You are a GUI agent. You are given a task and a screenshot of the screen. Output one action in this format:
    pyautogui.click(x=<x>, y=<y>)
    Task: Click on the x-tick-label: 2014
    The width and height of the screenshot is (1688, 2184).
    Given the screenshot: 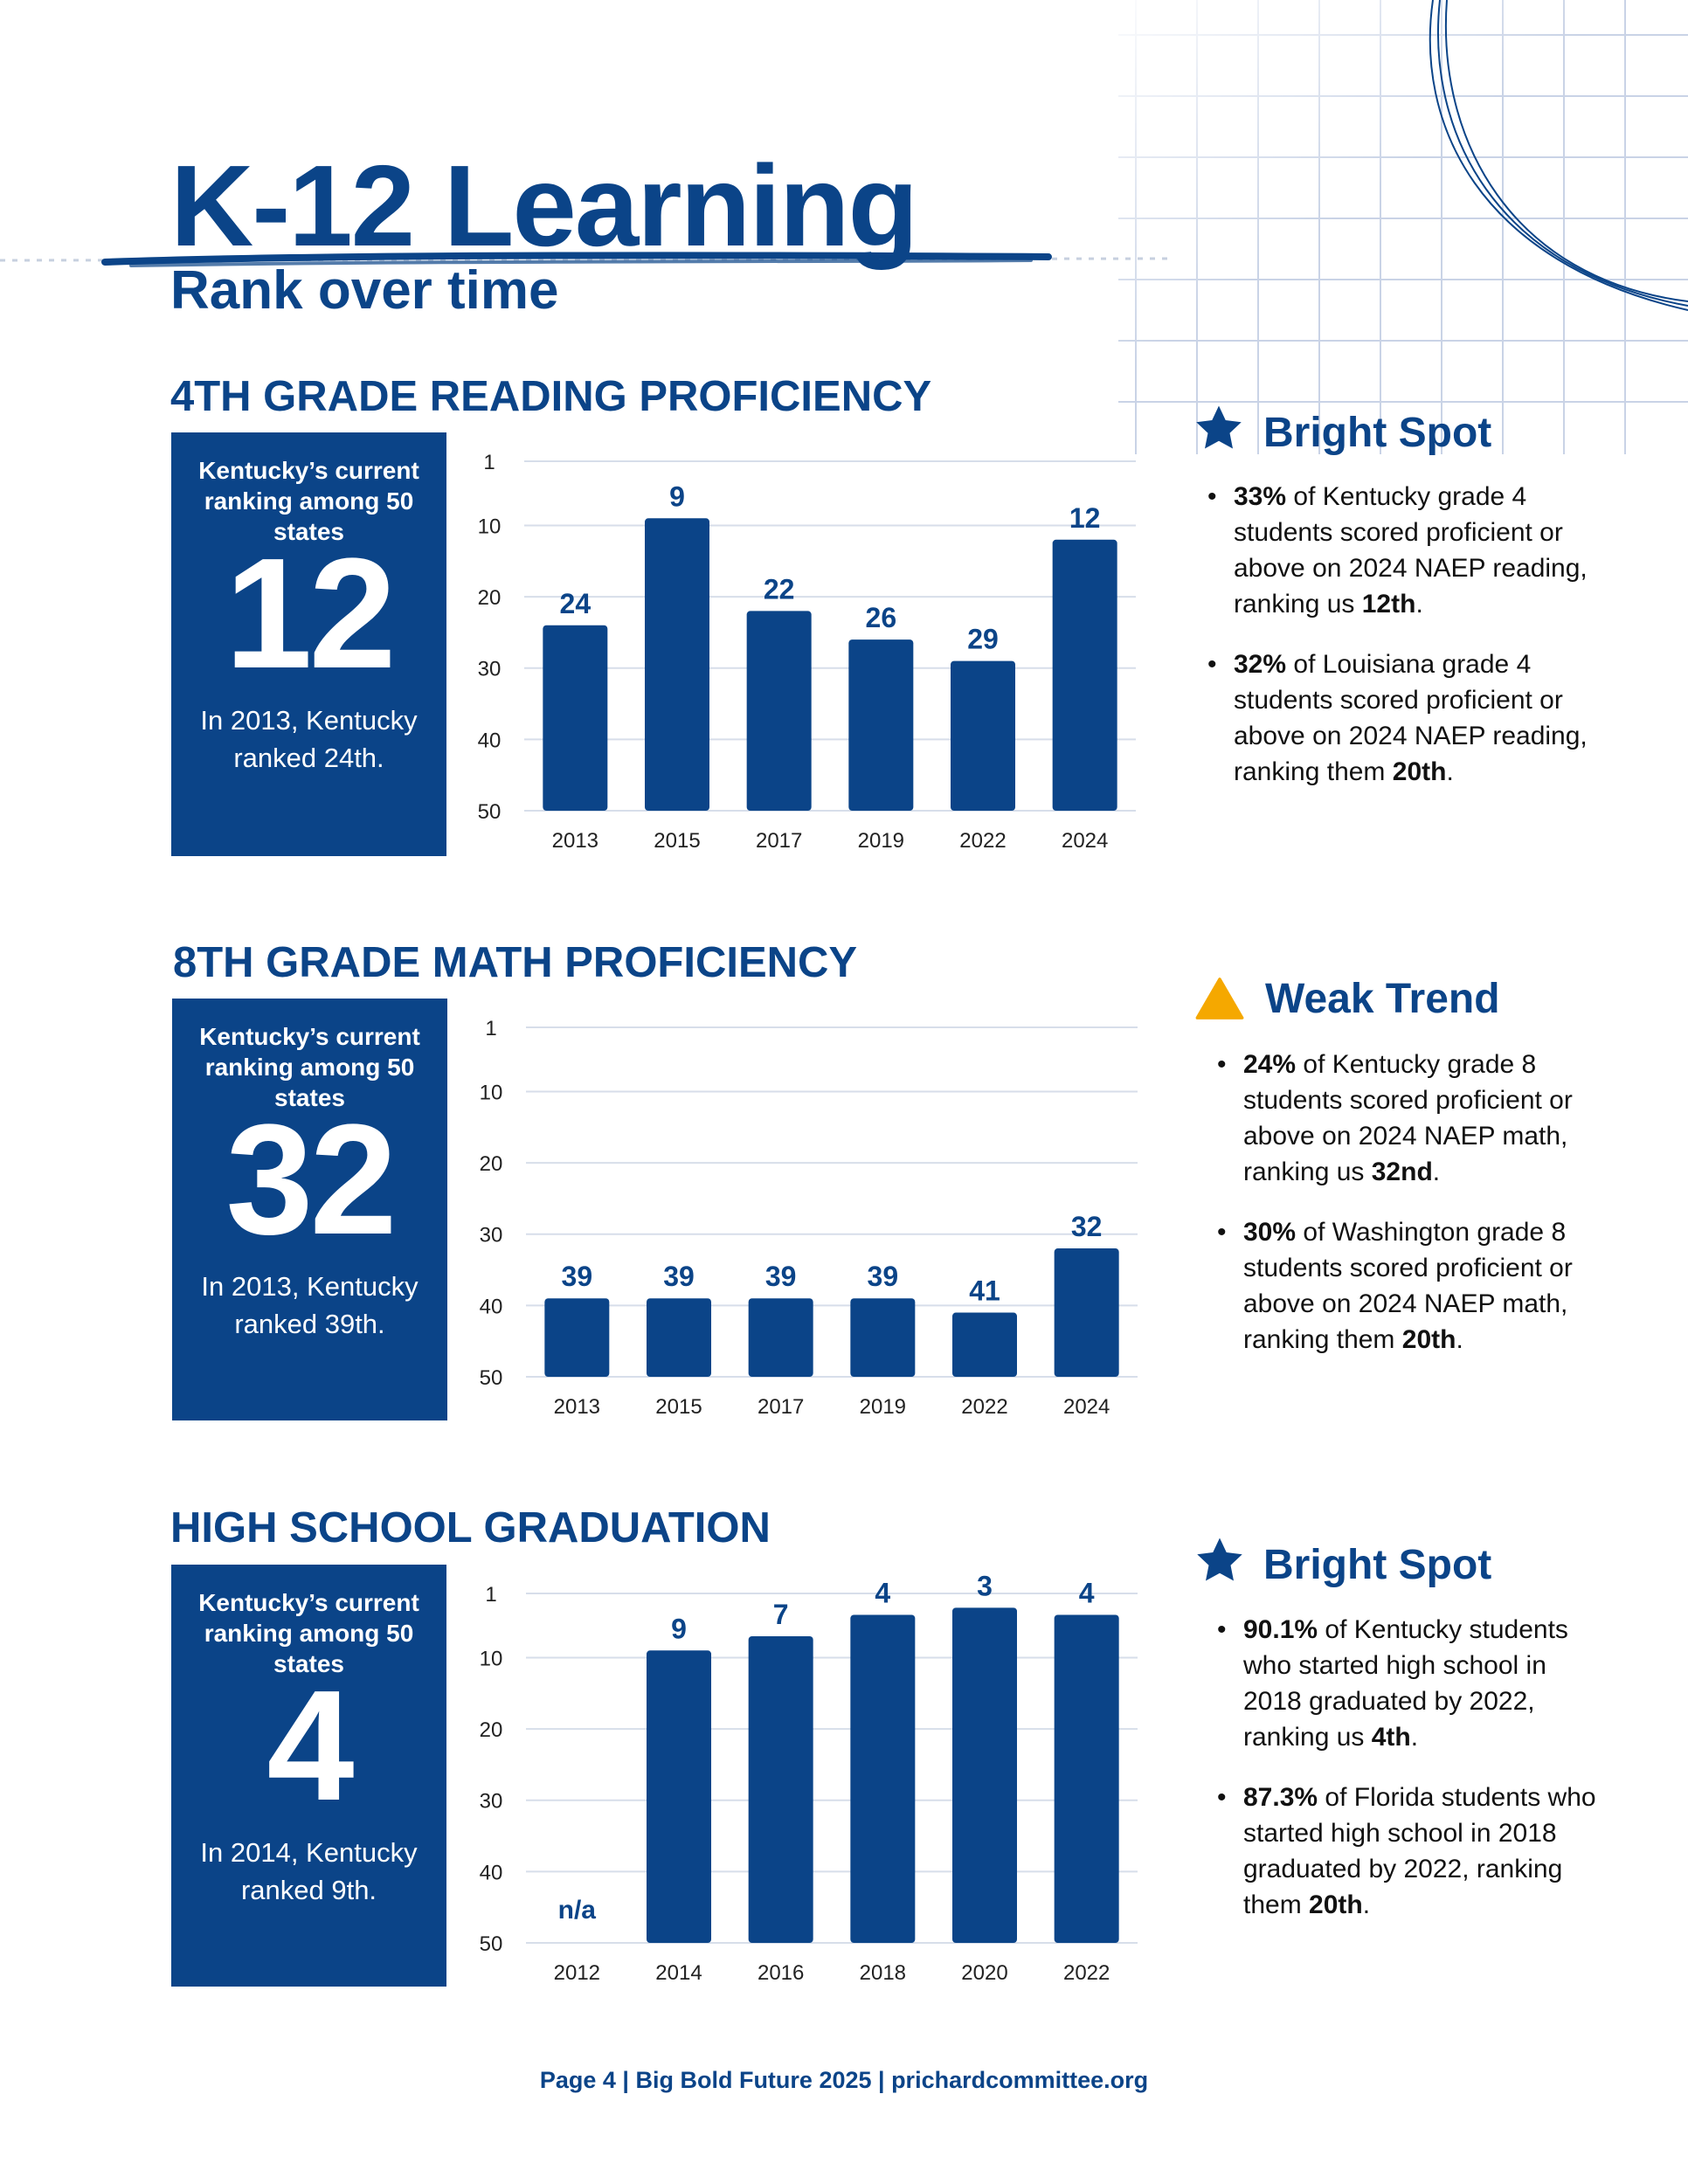 What is the action you would take?
    pyautogui.click(x=678, y=1973)
    